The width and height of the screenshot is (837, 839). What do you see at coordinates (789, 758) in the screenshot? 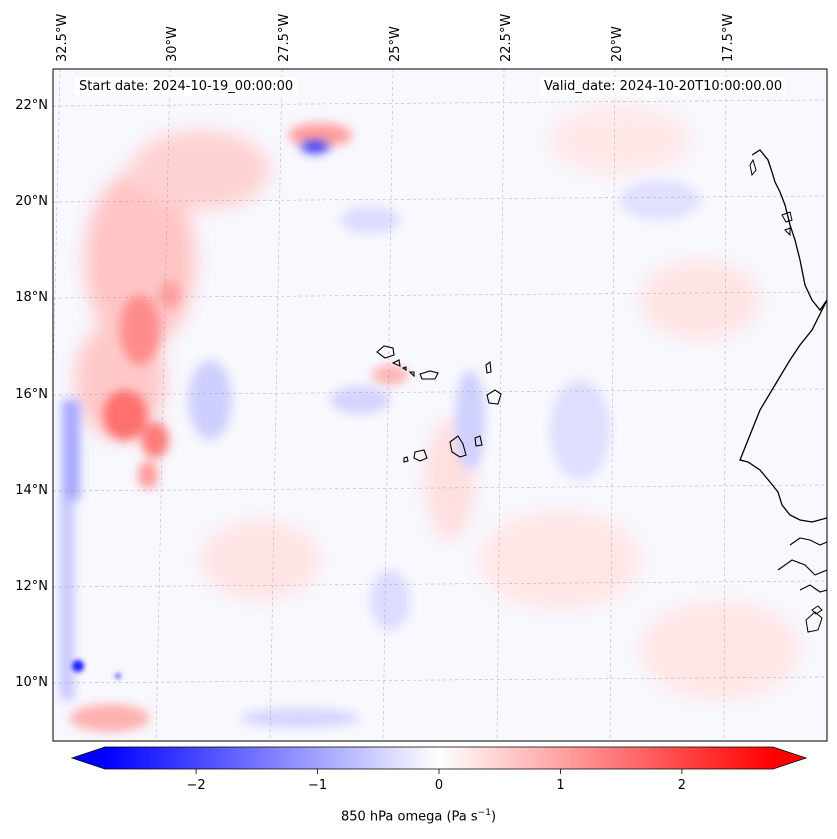
I see `colorbar-max-extend` at bounding box center [789, 758].